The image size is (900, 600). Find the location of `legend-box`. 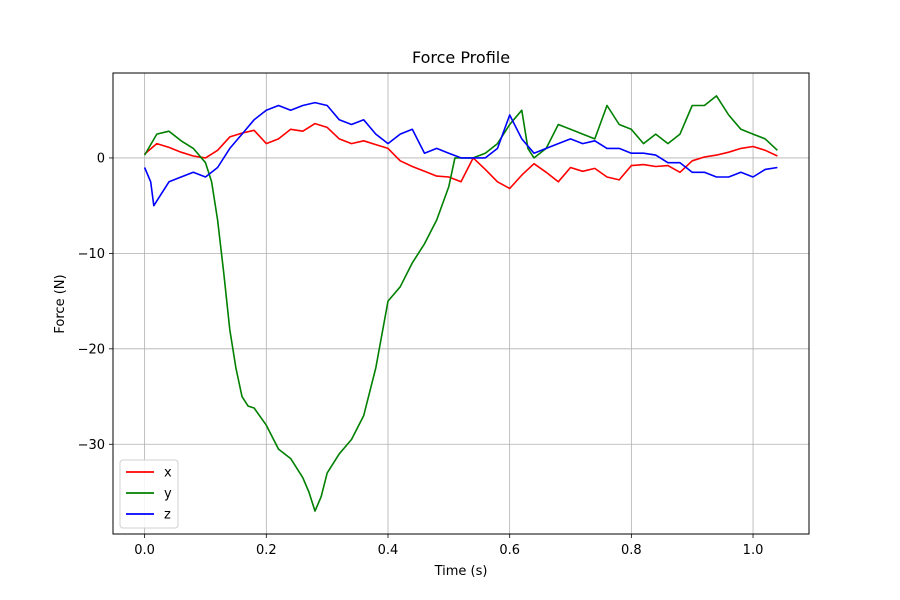

legend-box is located at coordinates (149, 494).